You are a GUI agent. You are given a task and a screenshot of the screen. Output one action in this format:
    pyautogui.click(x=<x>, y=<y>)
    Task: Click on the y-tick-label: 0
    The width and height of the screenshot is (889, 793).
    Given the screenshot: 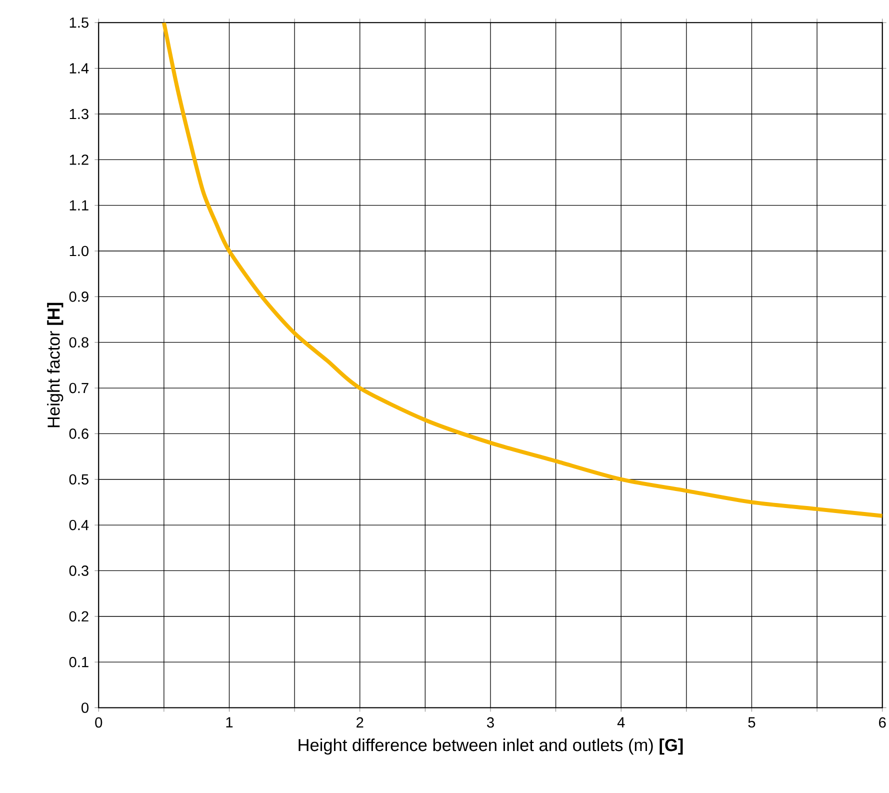 What is the action you would take?
    pyautogui.click(x=85, y=707)
    